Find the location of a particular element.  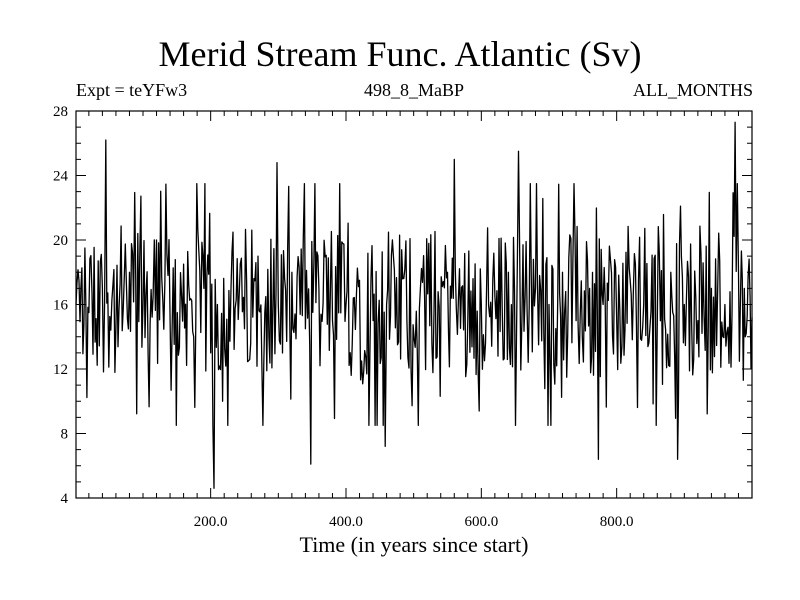

months-label: ALL_MONTHS is located at coordinates (693, 90).